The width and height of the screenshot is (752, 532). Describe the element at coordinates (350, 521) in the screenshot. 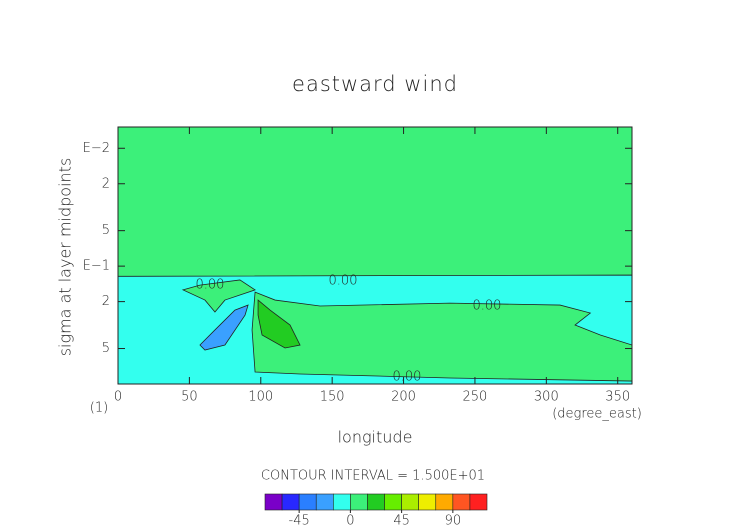

I see `colorbar-tick-label: 0` at that location.